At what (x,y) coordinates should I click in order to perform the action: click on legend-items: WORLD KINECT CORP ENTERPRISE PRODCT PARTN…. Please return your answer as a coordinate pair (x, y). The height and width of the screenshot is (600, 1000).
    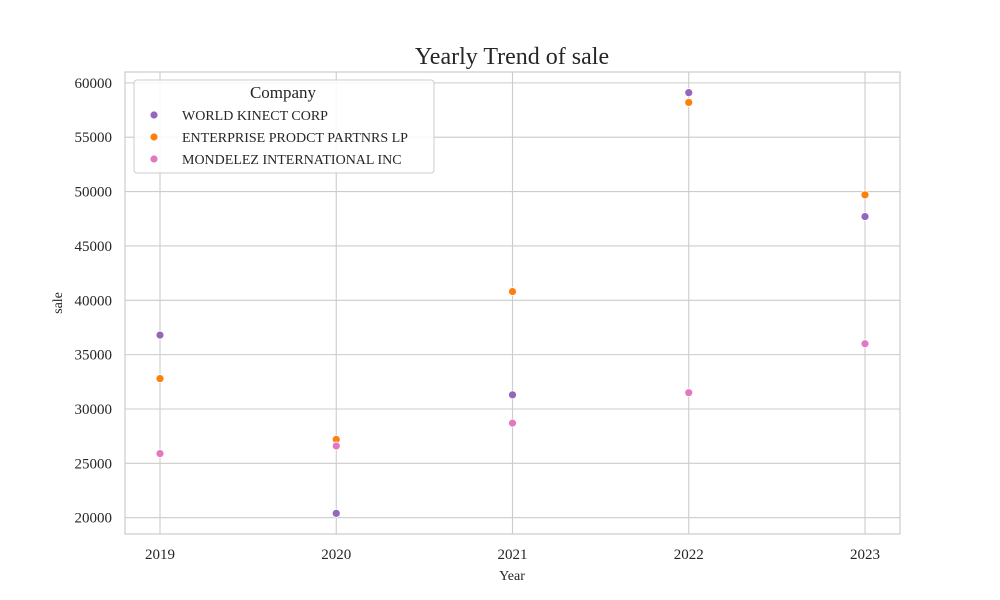
    Looking at the image, I should click on (278, 138).